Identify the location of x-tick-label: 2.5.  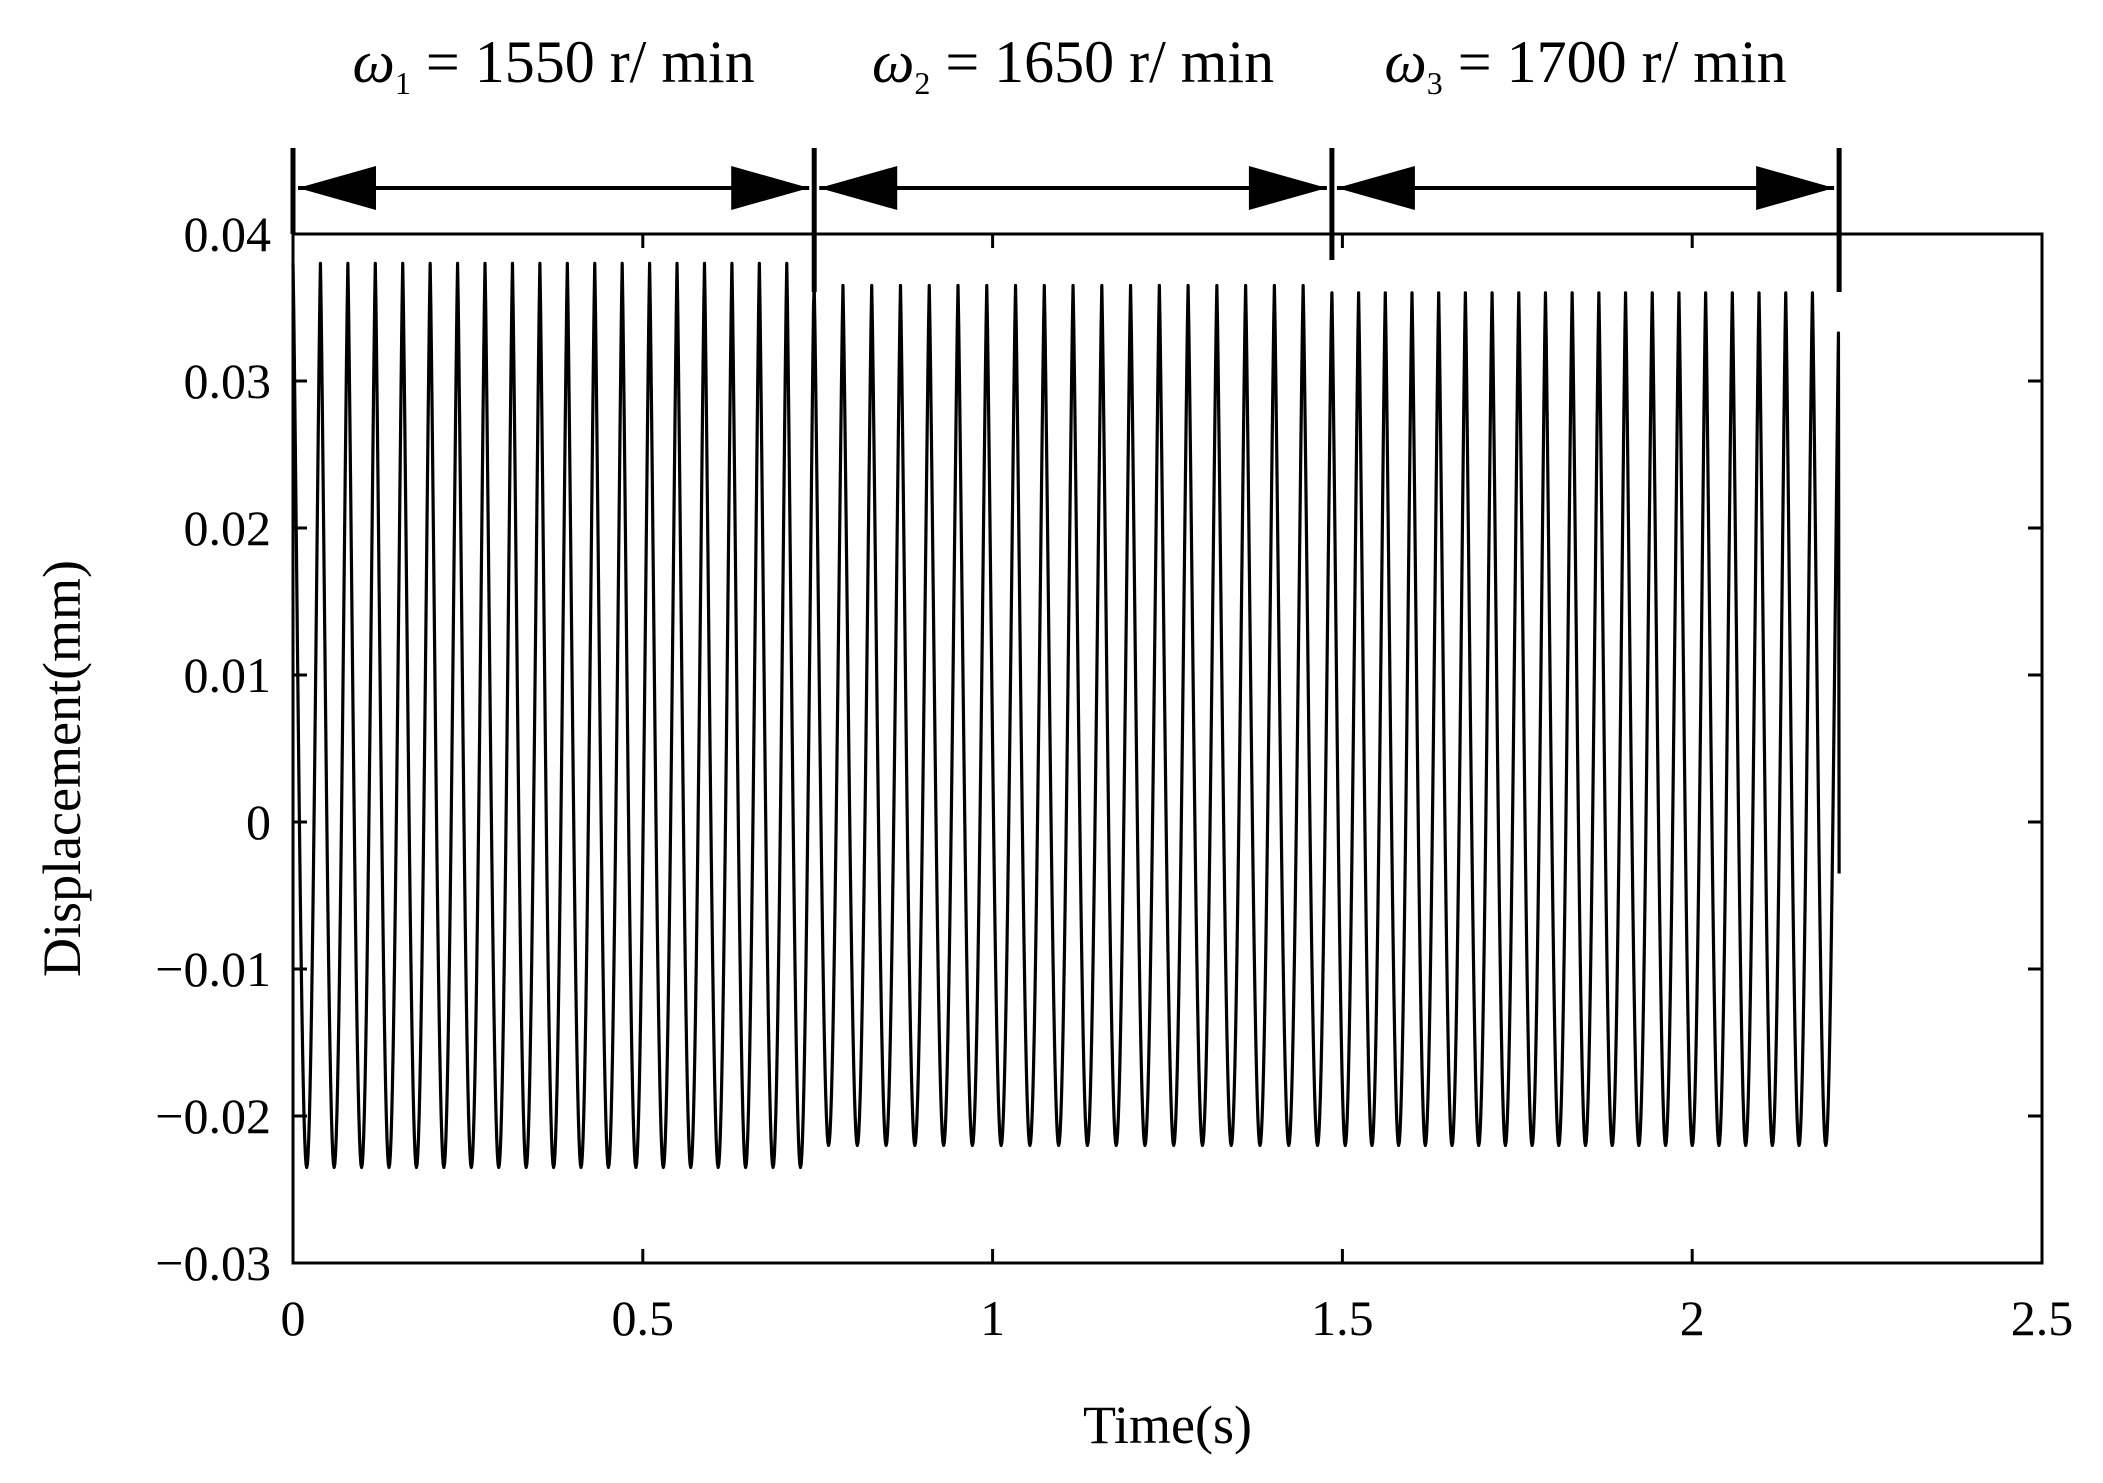
(2042, 1318).